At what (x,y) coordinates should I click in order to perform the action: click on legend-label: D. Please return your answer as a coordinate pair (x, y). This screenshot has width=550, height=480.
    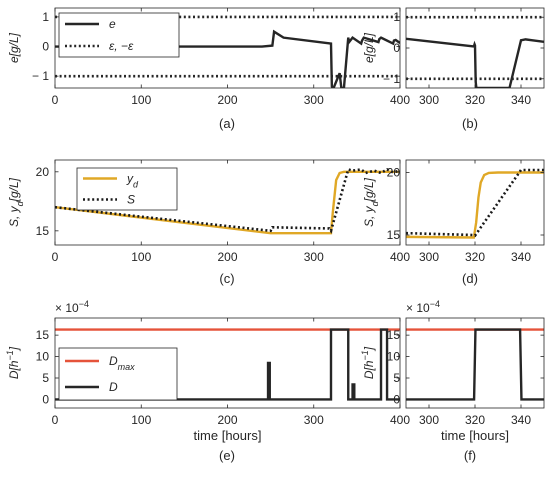
    Looking at the image, I should click on (113, 387).